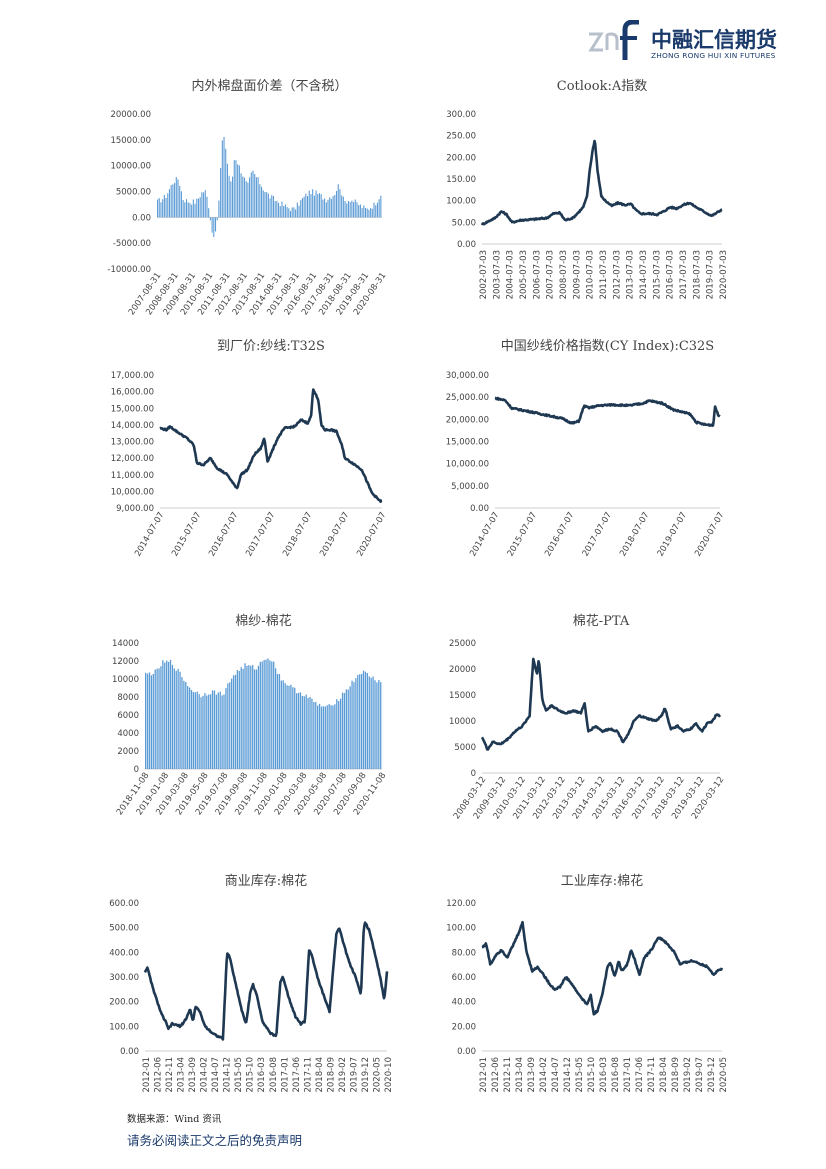 The image size is (826, 1169). Describe the element at coordinates (484, 535) in the screenshot. I see `x-tick-label: 2014-07-07` at that location.